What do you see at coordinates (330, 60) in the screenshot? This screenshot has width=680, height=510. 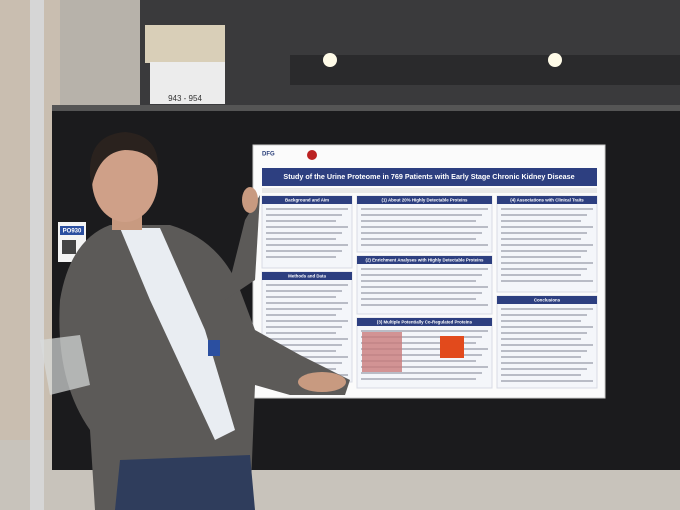 I see `ceiling-light` at bounding box center [330, 60].